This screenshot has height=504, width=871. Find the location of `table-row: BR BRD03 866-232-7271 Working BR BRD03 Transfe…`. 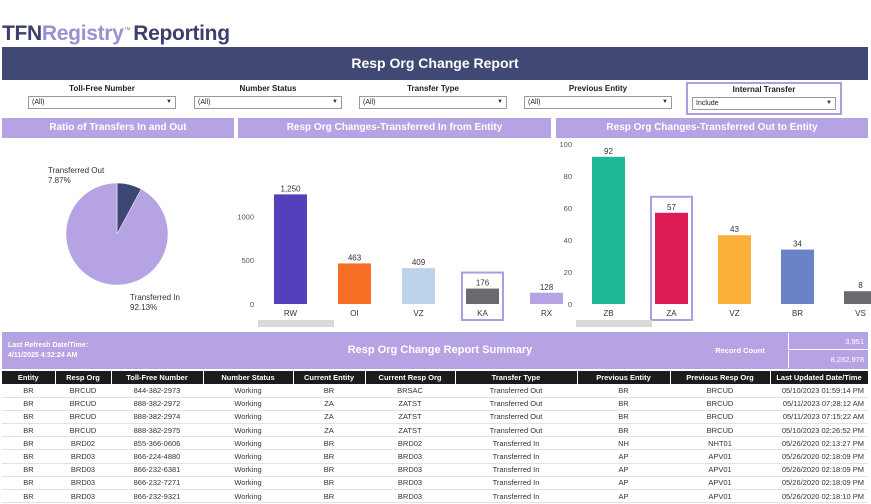

table-row: BR BRD03 866-232-7271 Working BR BRD03 Transfe… is located at coordinates (435, 483).